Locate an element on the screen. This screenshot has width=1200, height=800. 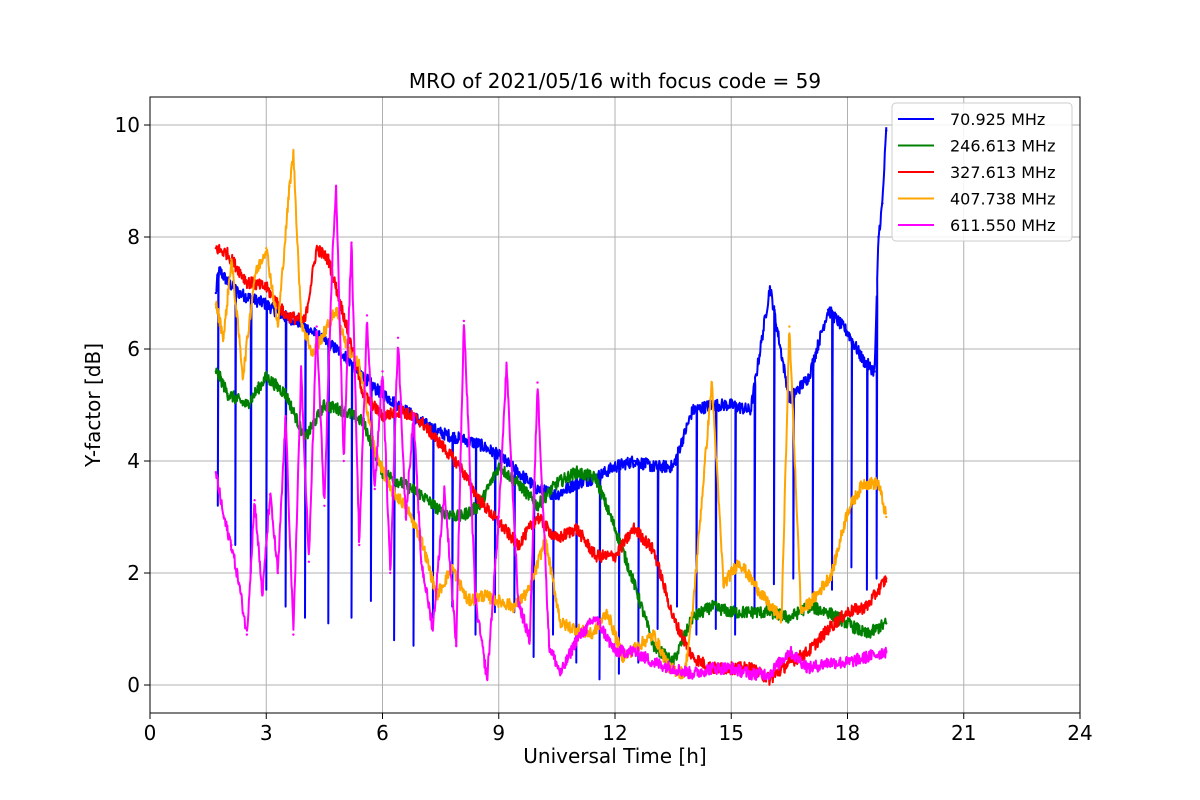
legend-label: 70.925 MHz is located at coordinates (997, 119).